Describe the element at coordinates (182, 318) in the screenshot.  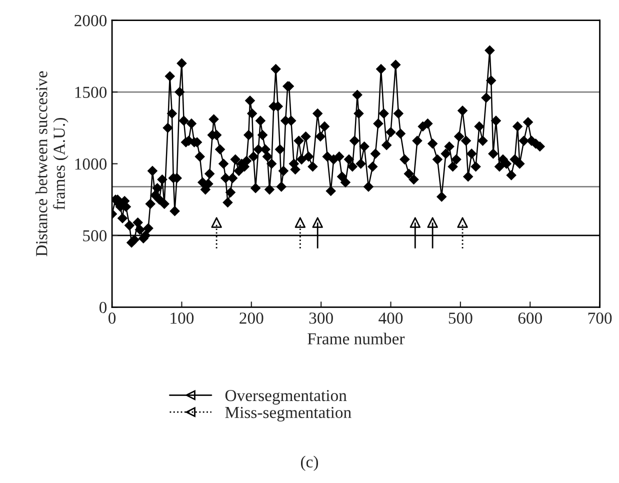
I see `x-tick-label: 100` at that location.